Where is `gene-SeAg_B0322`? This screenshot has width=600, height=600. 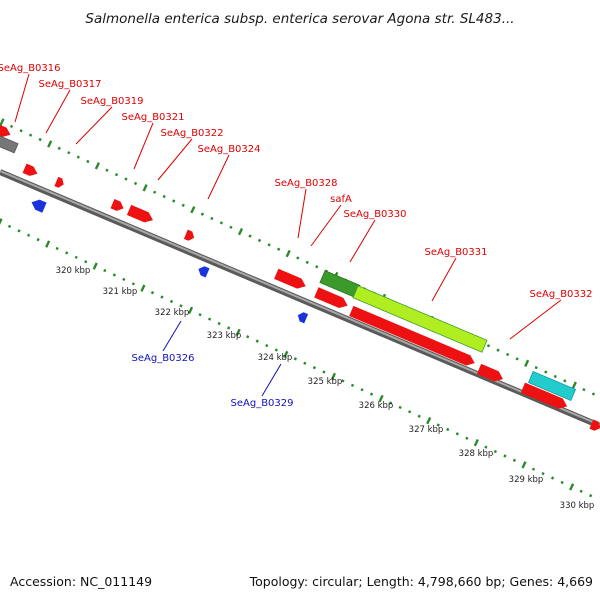 gene-SeAg_B0322 is located at coordinates (140, 214).